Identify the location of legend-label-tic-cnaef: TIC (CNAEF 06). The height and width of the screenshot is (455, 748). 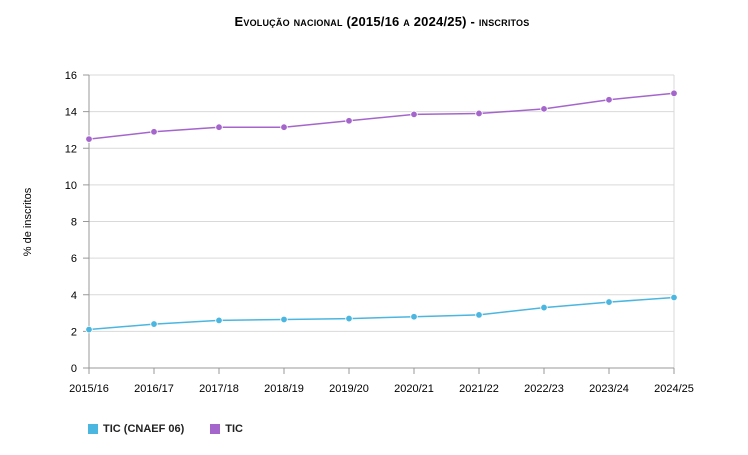
(144, 429).